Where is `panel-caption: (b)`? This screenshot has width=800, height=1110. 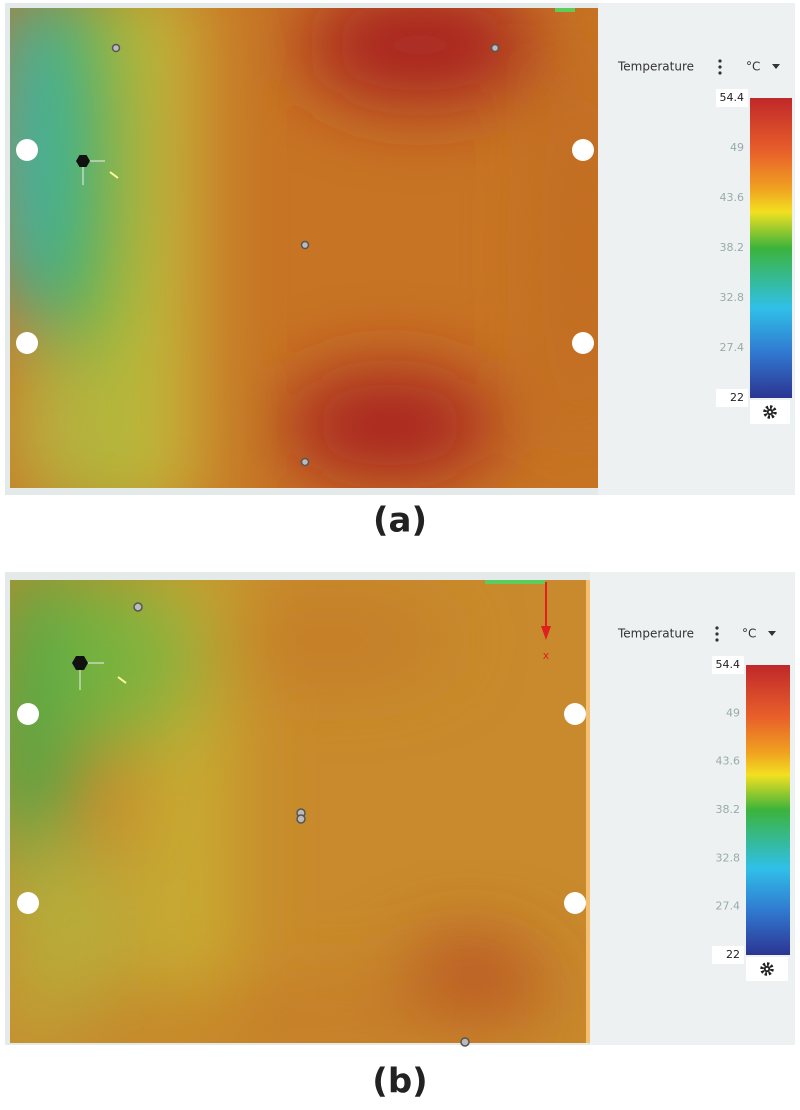 panel-caption: (b) is located at coordinates (399, 1082).